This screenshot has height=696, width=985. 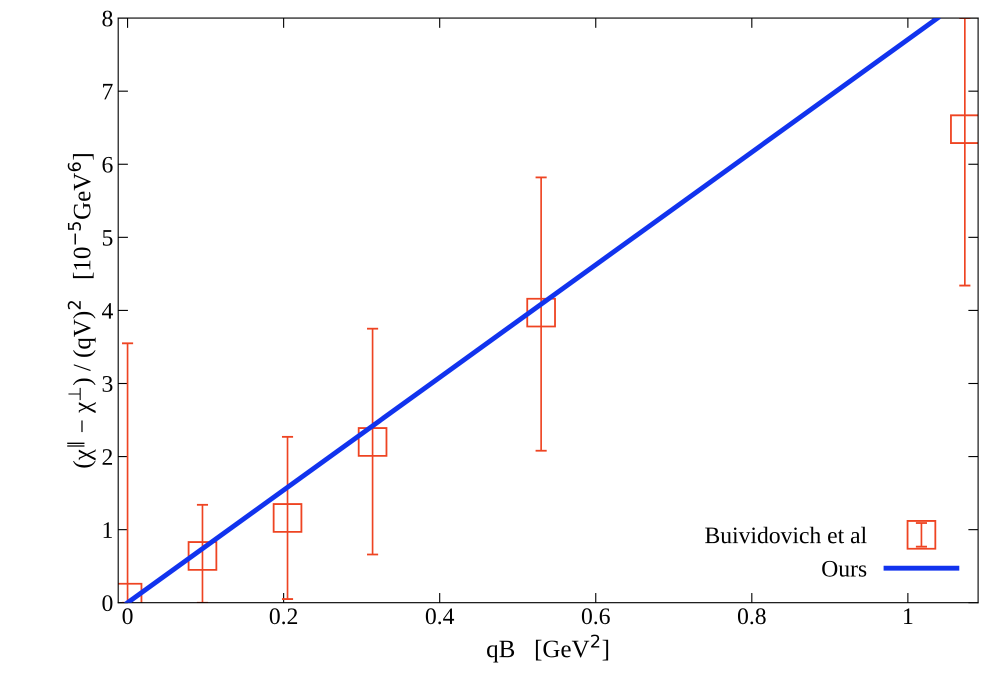 What do you see at coordinates (596, 616) in the screenshot?
I see `x-tick-label: 0.6` at bounding box center [596, 616].